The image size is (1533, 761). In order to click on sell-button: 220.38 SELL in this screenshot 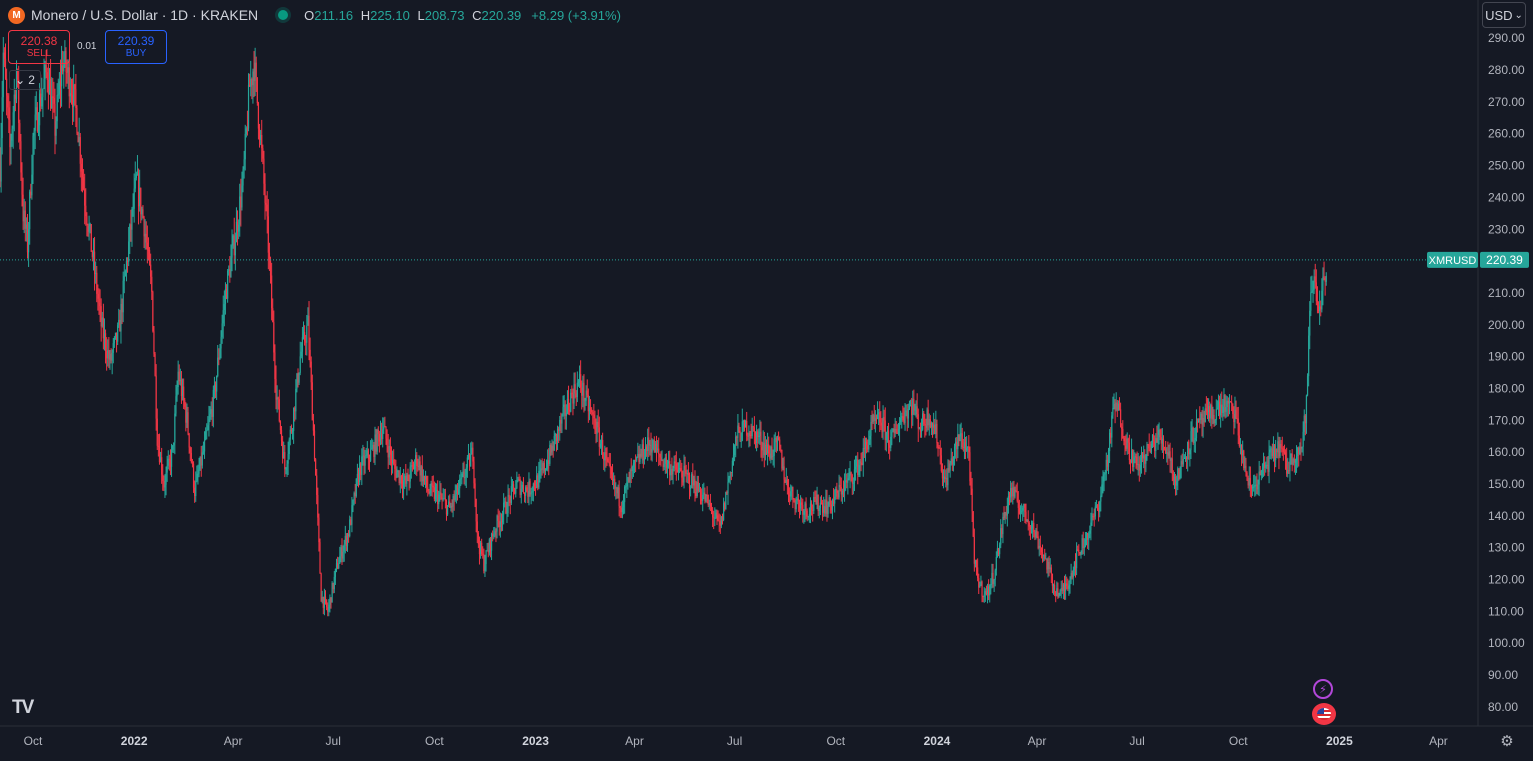, I will do `click(39, 47)`.